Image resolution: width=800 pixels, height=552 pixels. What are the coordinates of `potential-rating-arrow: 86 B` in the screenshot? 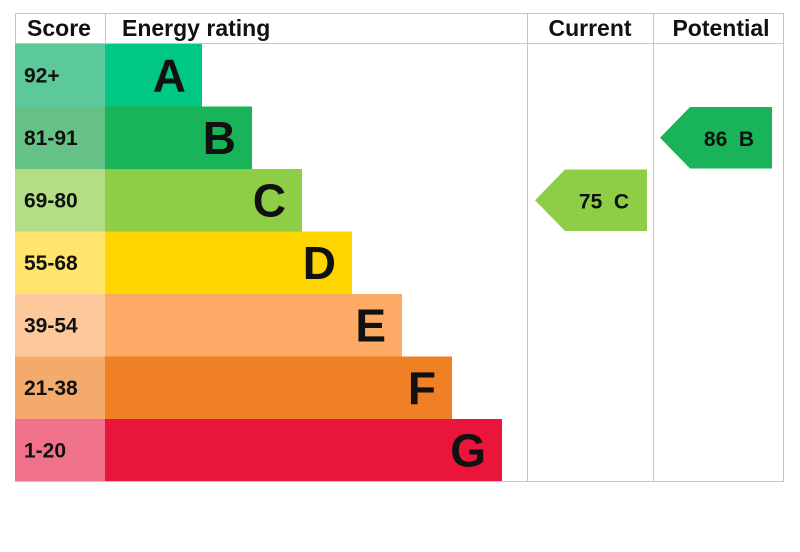 It's located at (716, 138).